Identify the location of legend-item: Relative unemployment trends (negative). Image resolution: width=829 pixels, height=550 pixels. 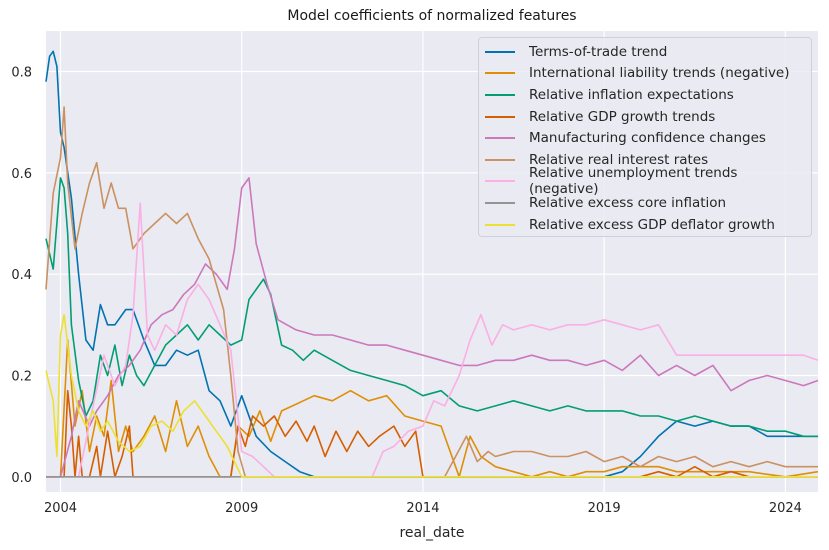
(648, 181).